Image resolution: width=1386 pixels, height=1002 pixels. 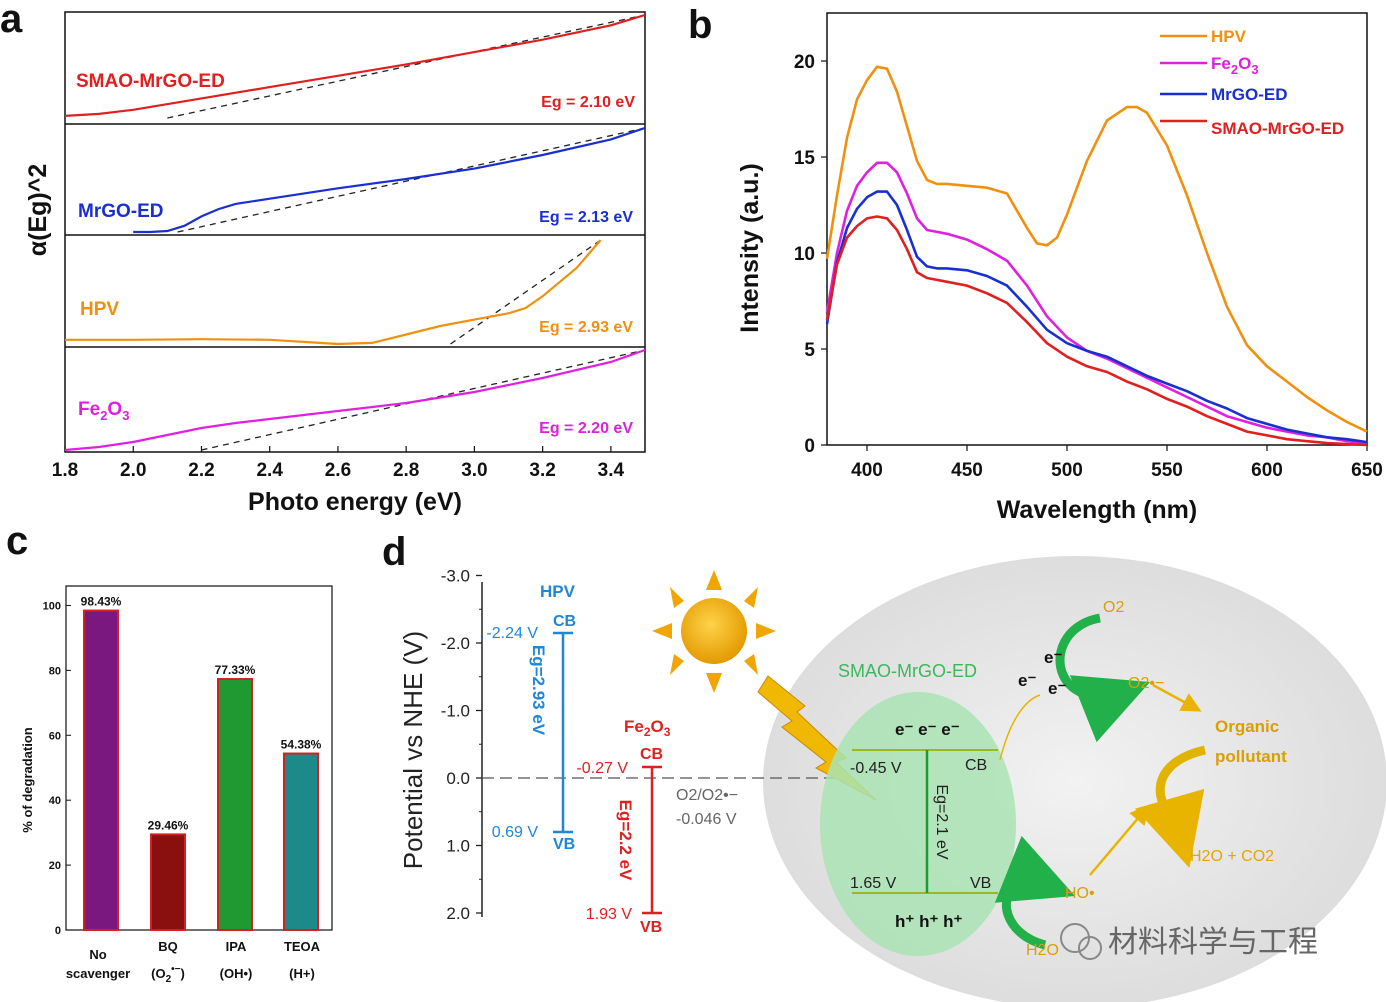 I want to click on c-cat-label: (OH•), so click(x=236, y=973).